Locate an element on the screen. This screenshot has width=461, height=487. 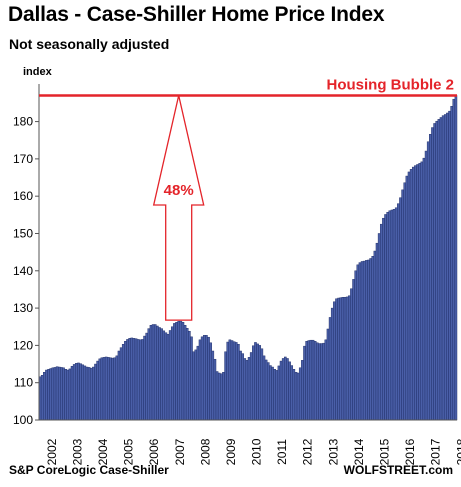
x-tick-label: 2003 is located at coordinates (77, 451).